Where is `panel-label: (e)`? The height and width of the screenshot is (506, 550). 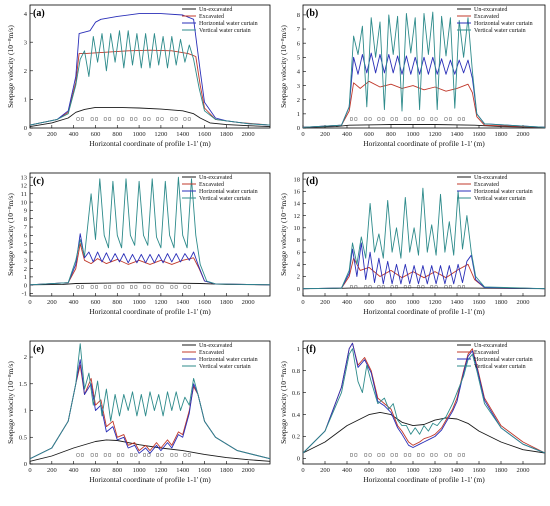 panel-label: (e) is located at coordinates (38, 349).